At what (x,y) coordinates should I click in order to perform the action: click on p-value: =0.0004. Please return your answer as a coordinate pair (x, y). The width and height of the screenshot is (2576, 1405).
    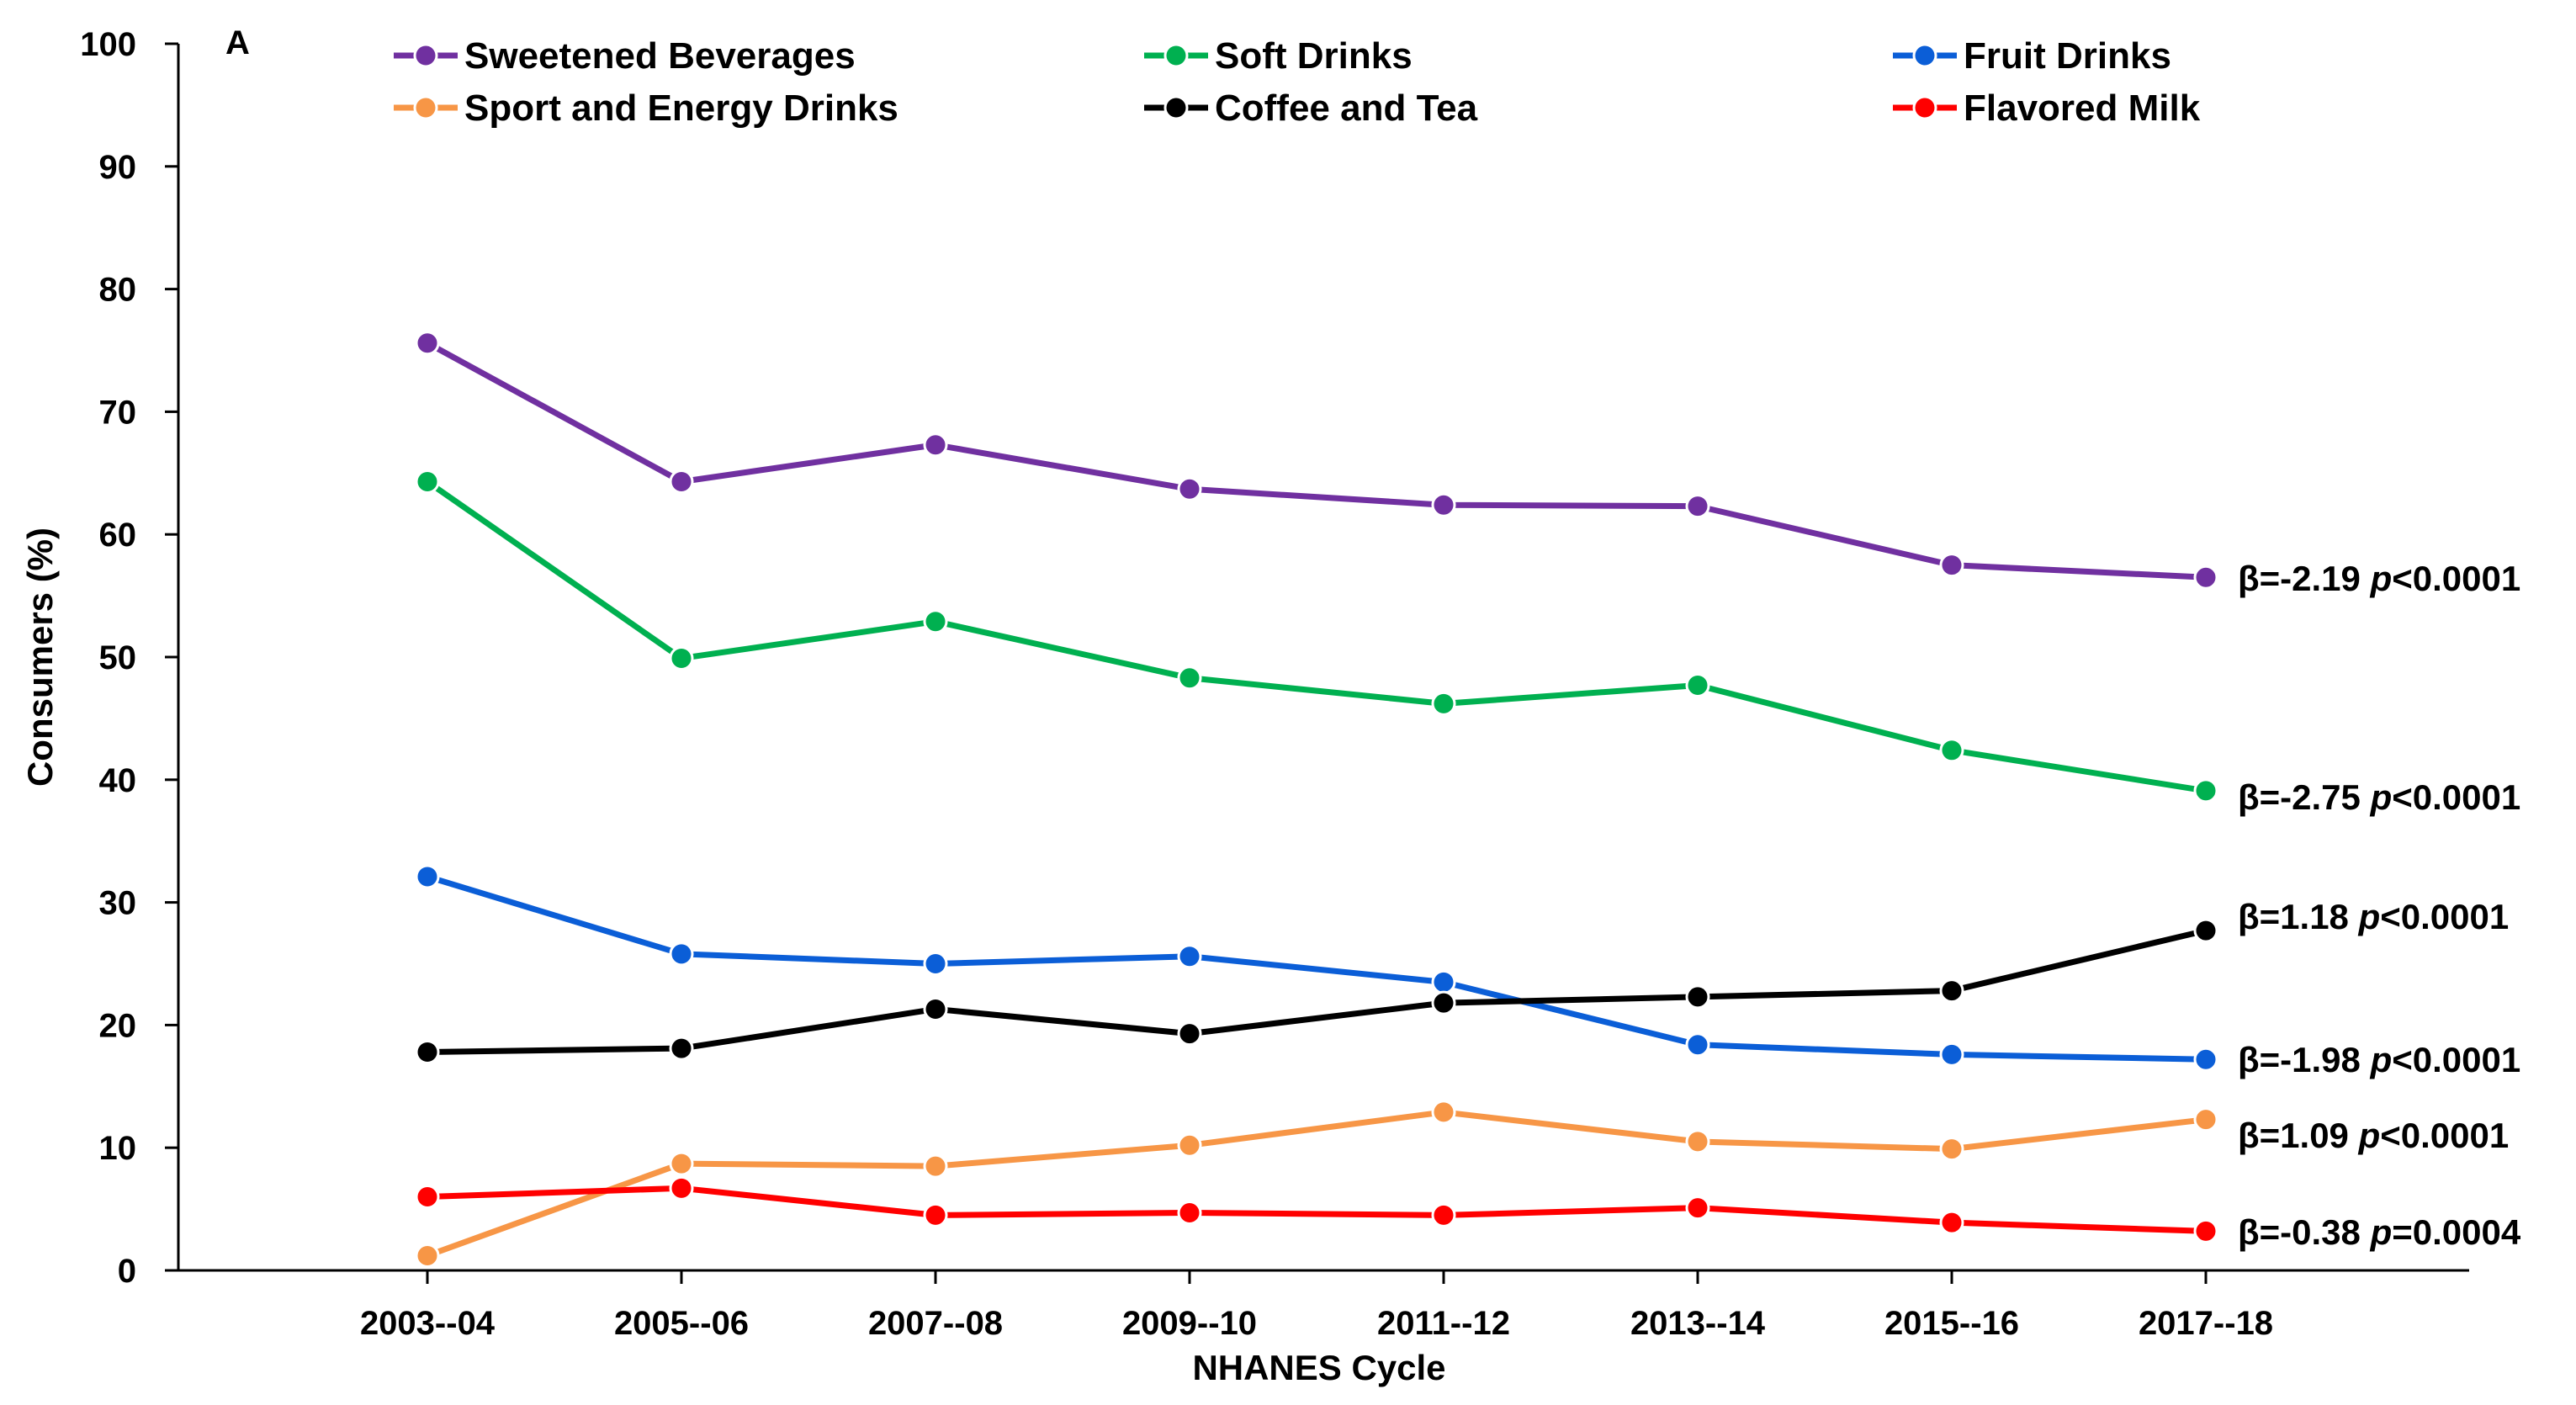
    Looking at the image, I should click on (2456, 1232).